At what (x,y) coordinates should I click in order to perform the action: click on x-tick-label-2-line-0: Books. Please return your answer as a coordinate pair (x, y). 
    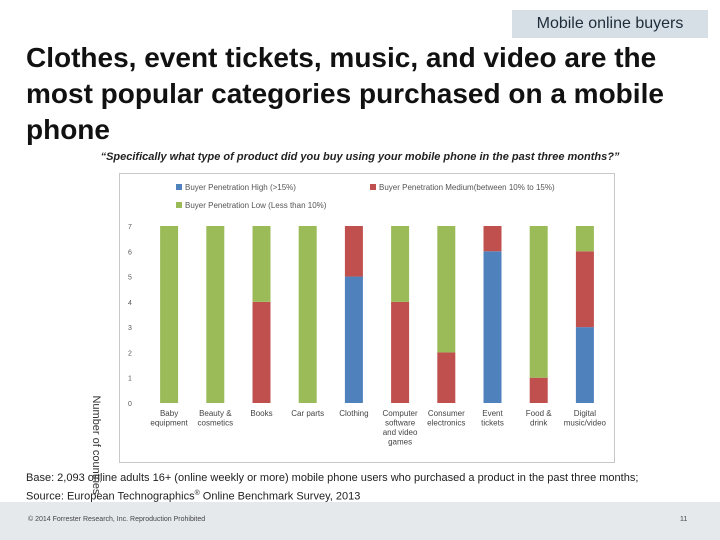
    Looking at the image, I should click on (261, 413).